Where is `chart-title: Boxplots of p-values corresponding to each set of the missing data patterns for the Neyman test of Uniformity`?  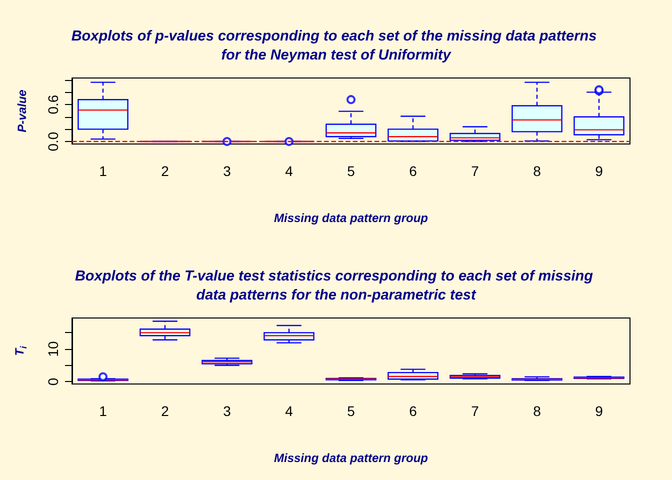 chart-title: Boxplots of p-values corresponding to each set of the missing data patterns for the Neyman test of Uniformity is located at coordinates (336, 46).